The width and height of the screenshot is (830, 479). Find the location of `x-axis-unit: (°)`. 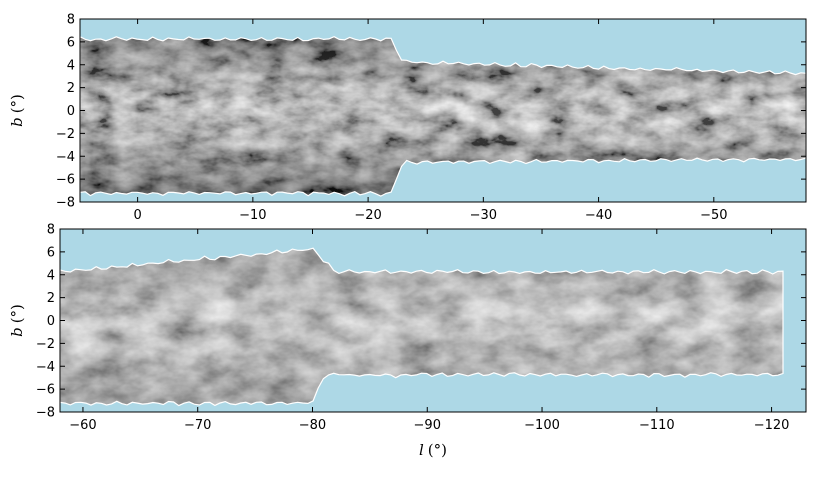

x-axis-unit: (°) is located at coordinates (437, 450).